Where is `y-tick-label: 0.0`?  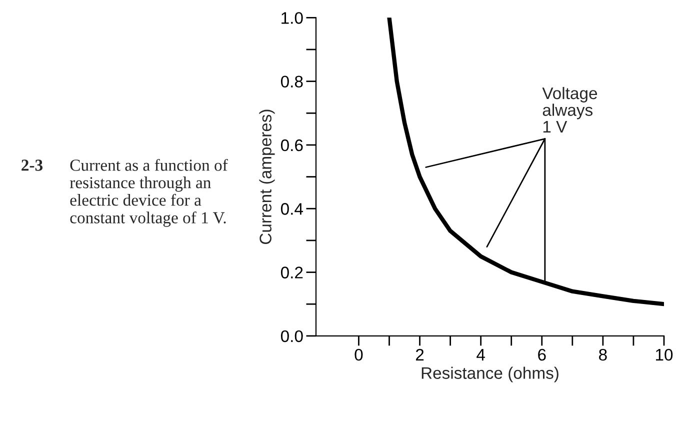 y-tick-label: 0.0 is located at coordinates (291, 336).